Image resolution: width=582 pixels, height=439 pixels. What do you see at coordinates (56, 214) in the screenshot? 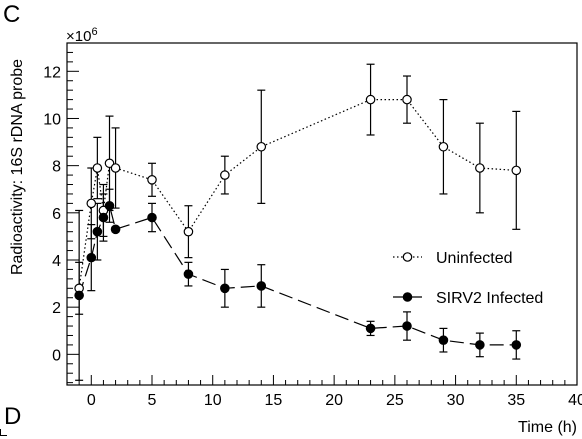
I see `y-tick-label: 6` at bounding box center [56, 214].